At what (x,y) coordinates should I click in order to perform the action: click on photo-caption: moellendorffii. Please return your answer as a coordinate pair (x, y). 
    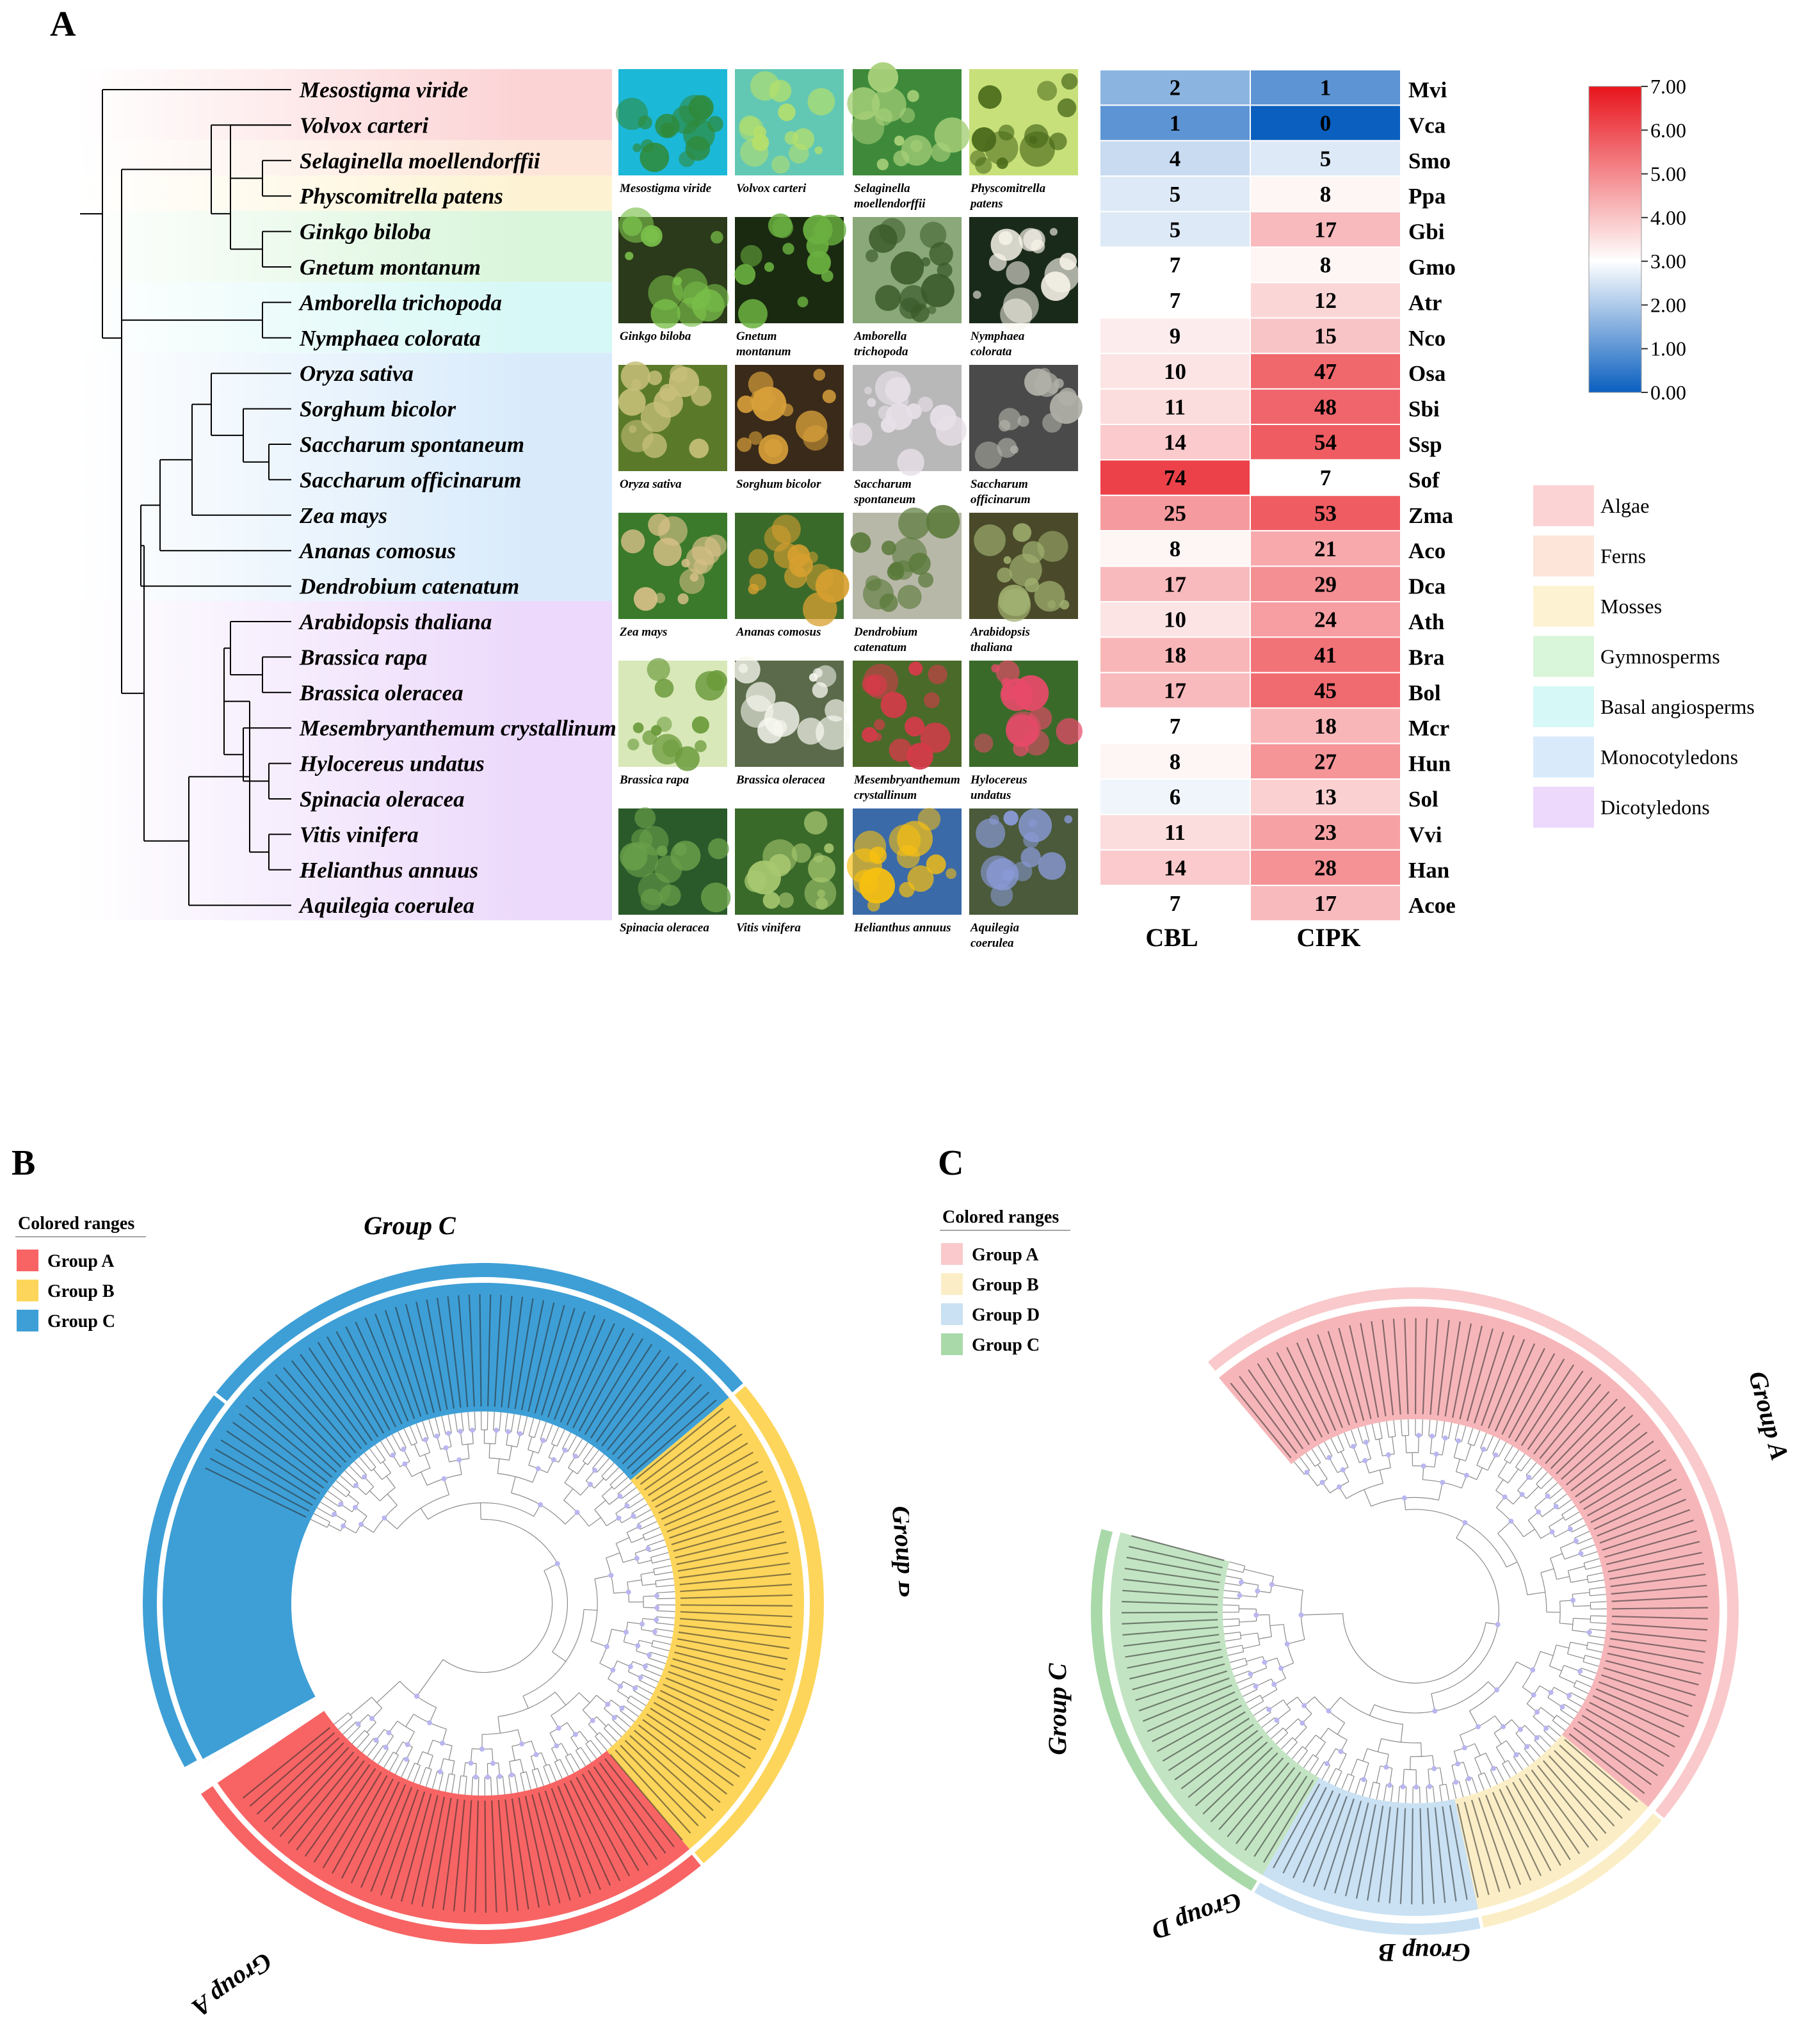
    Looking at the image, I should click on (890, 204).